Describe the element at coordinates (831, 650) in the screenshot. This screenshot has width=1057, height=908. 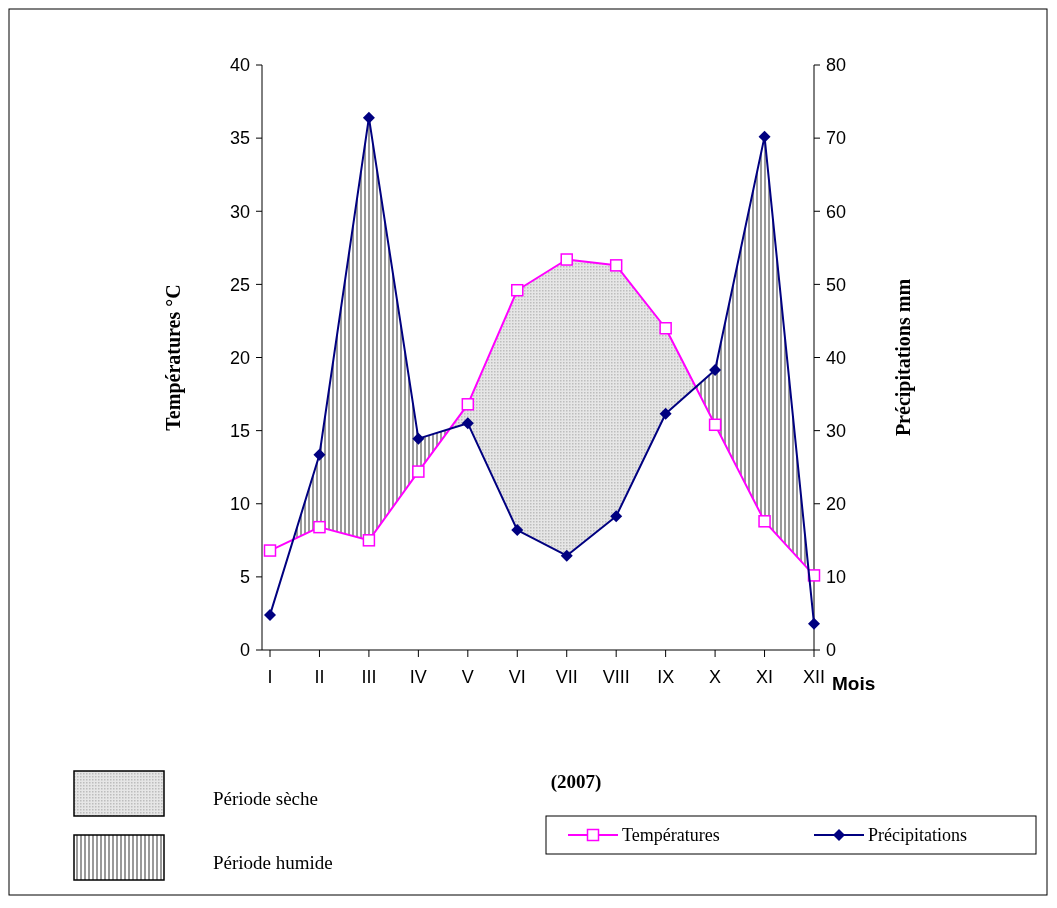
I see `y2-tick-label: 0` at that location.